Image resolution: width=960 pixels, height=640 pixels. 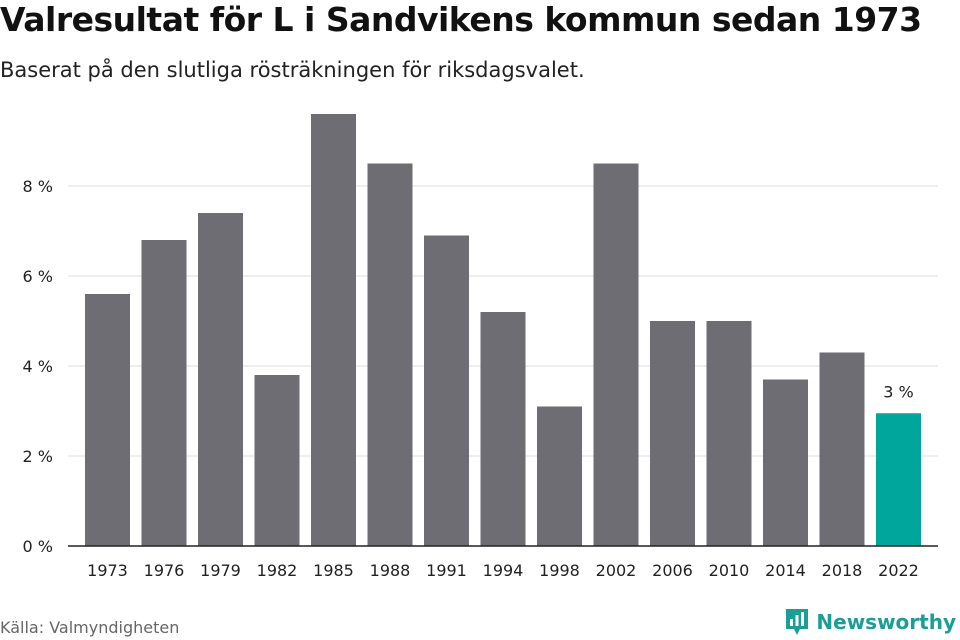 What do you see at coordinates (729, 570) in the screenshot?
I see `x-tick-label: 2010` at bounding box center [729, 570].